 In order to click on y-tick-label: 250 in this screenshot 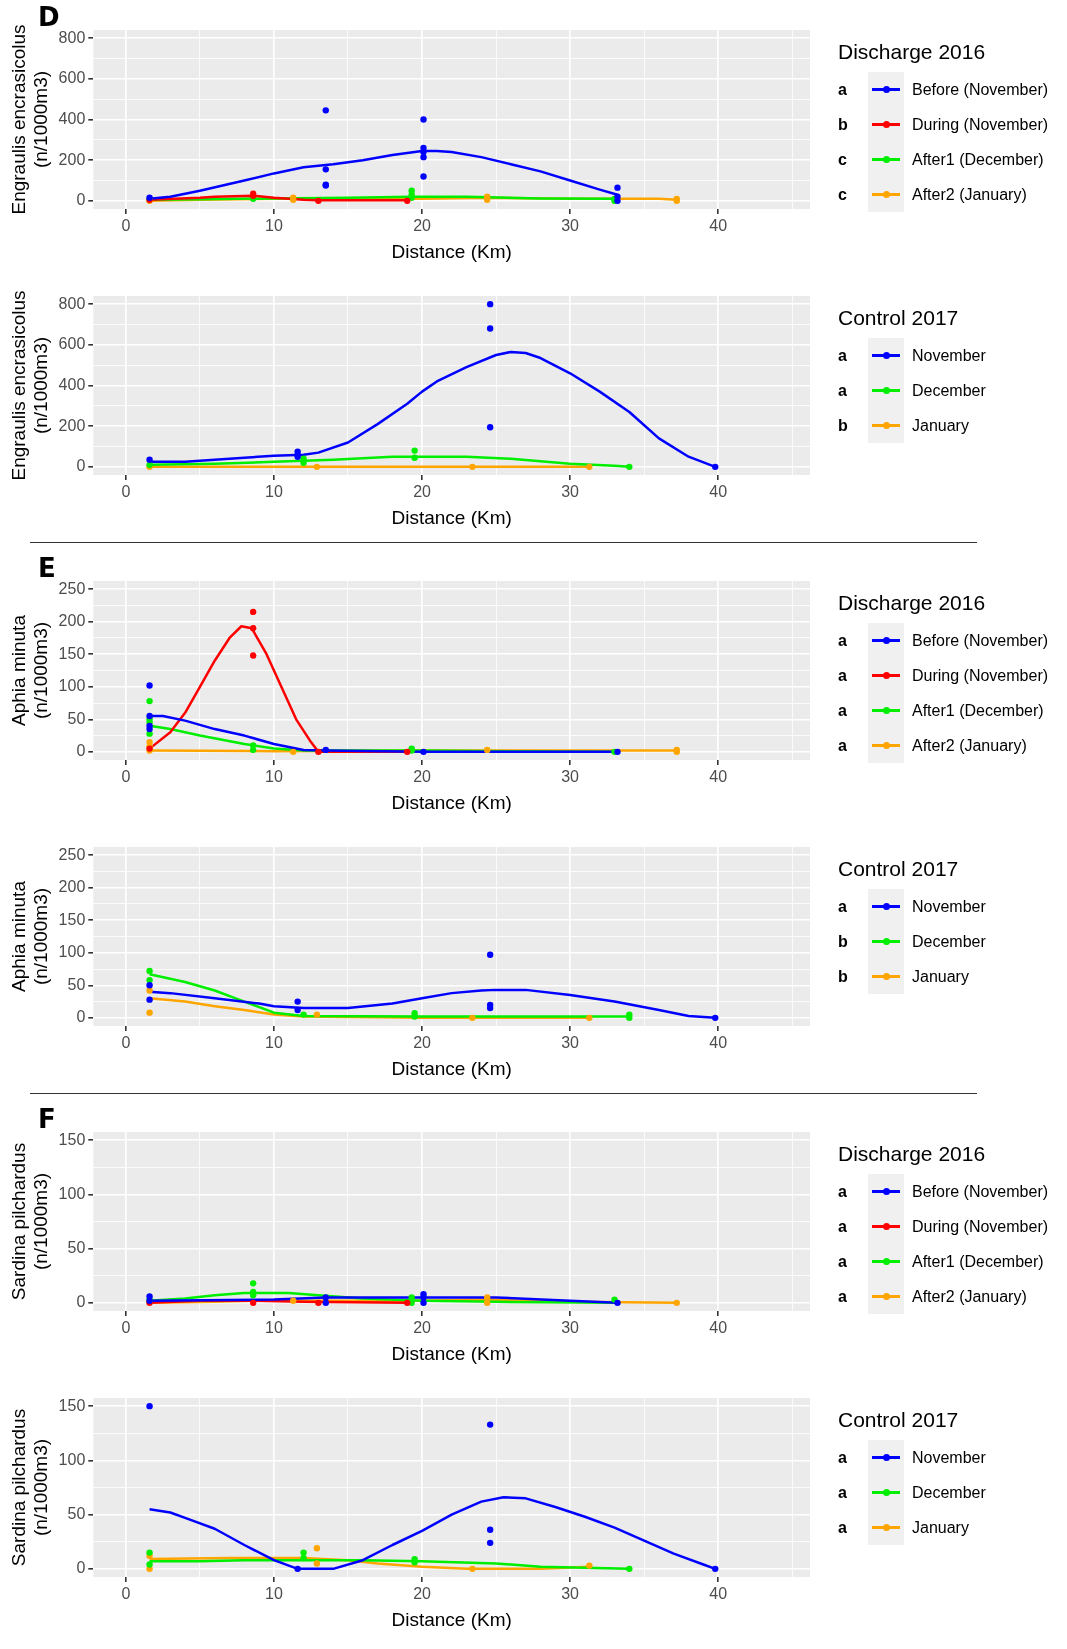, I will do `click(72, 854)`.